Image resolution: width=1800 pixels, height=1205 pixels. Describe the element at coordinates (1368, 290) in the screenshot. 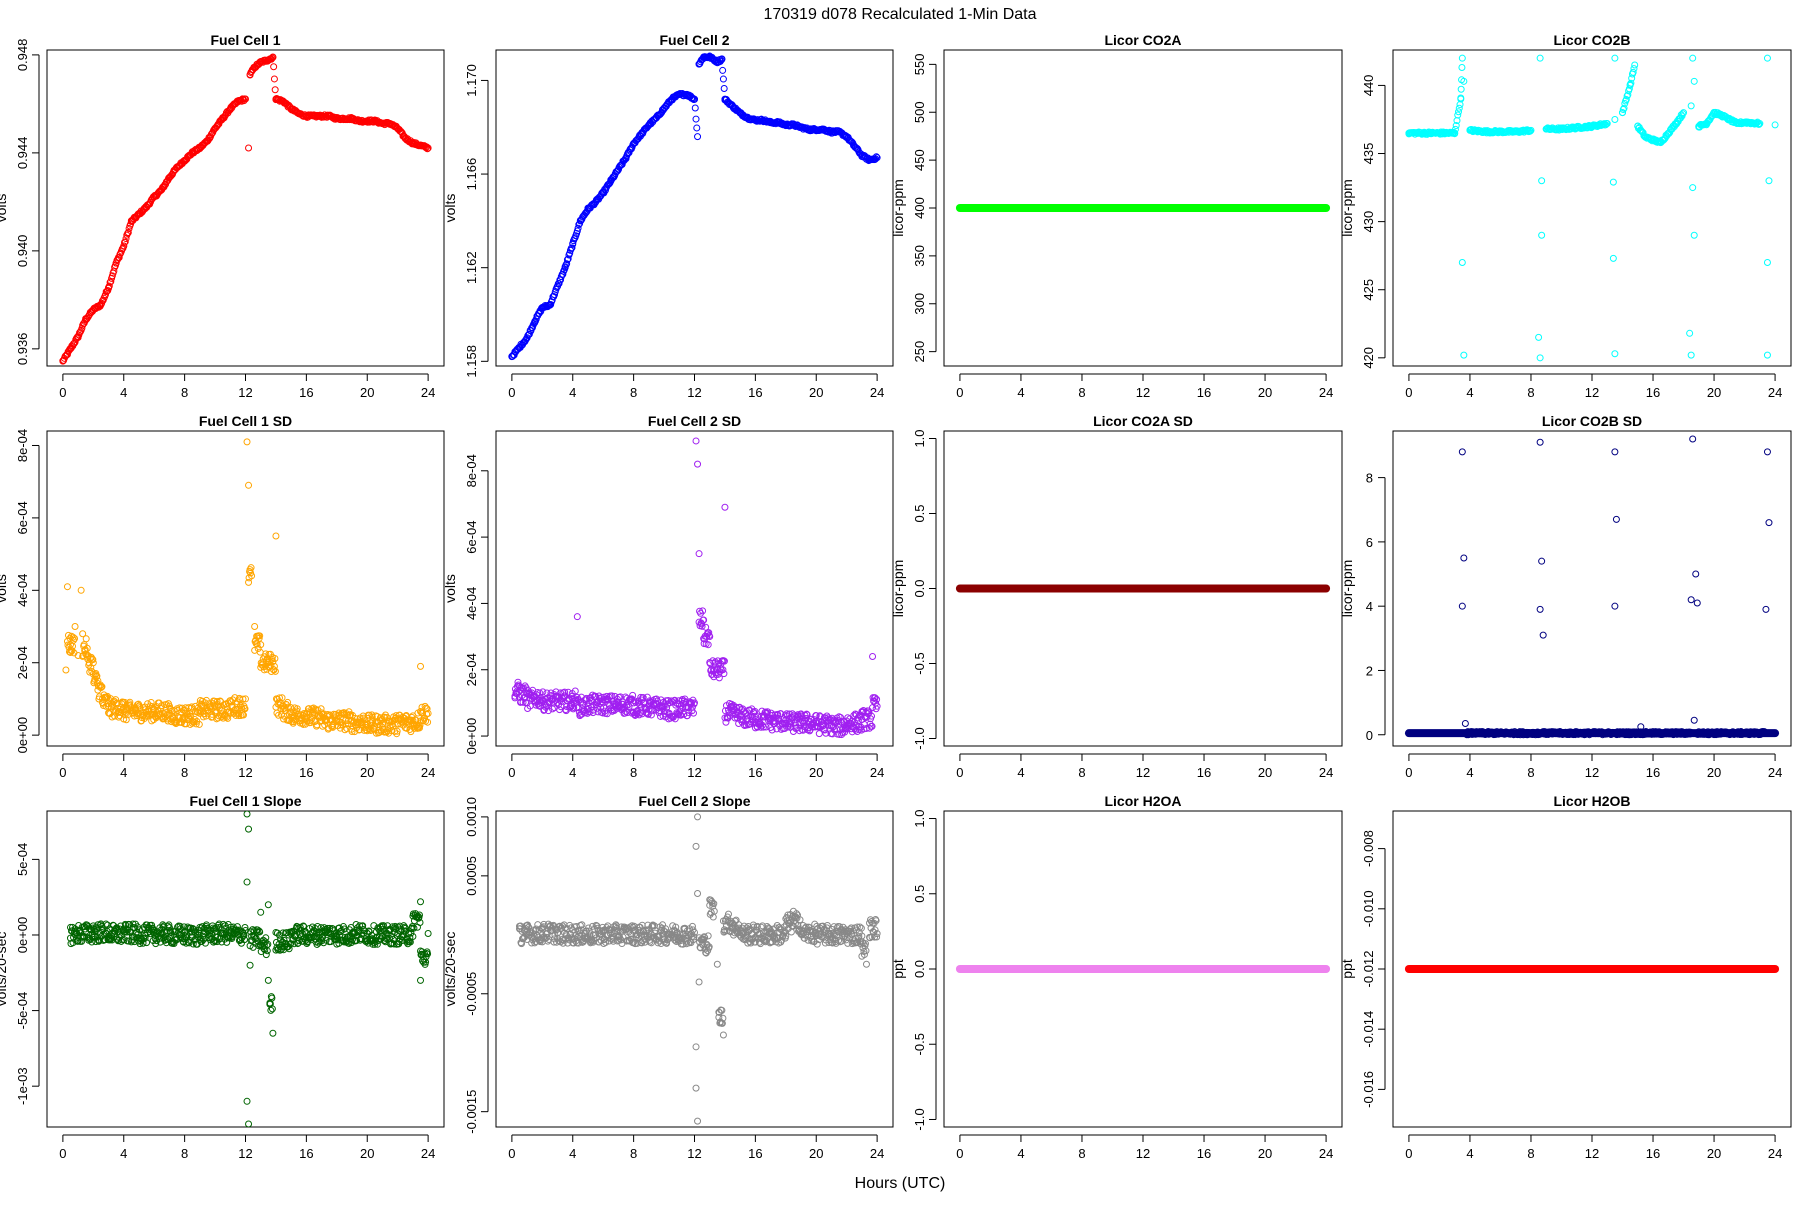

I see `y-tick-label: 425` at that location.